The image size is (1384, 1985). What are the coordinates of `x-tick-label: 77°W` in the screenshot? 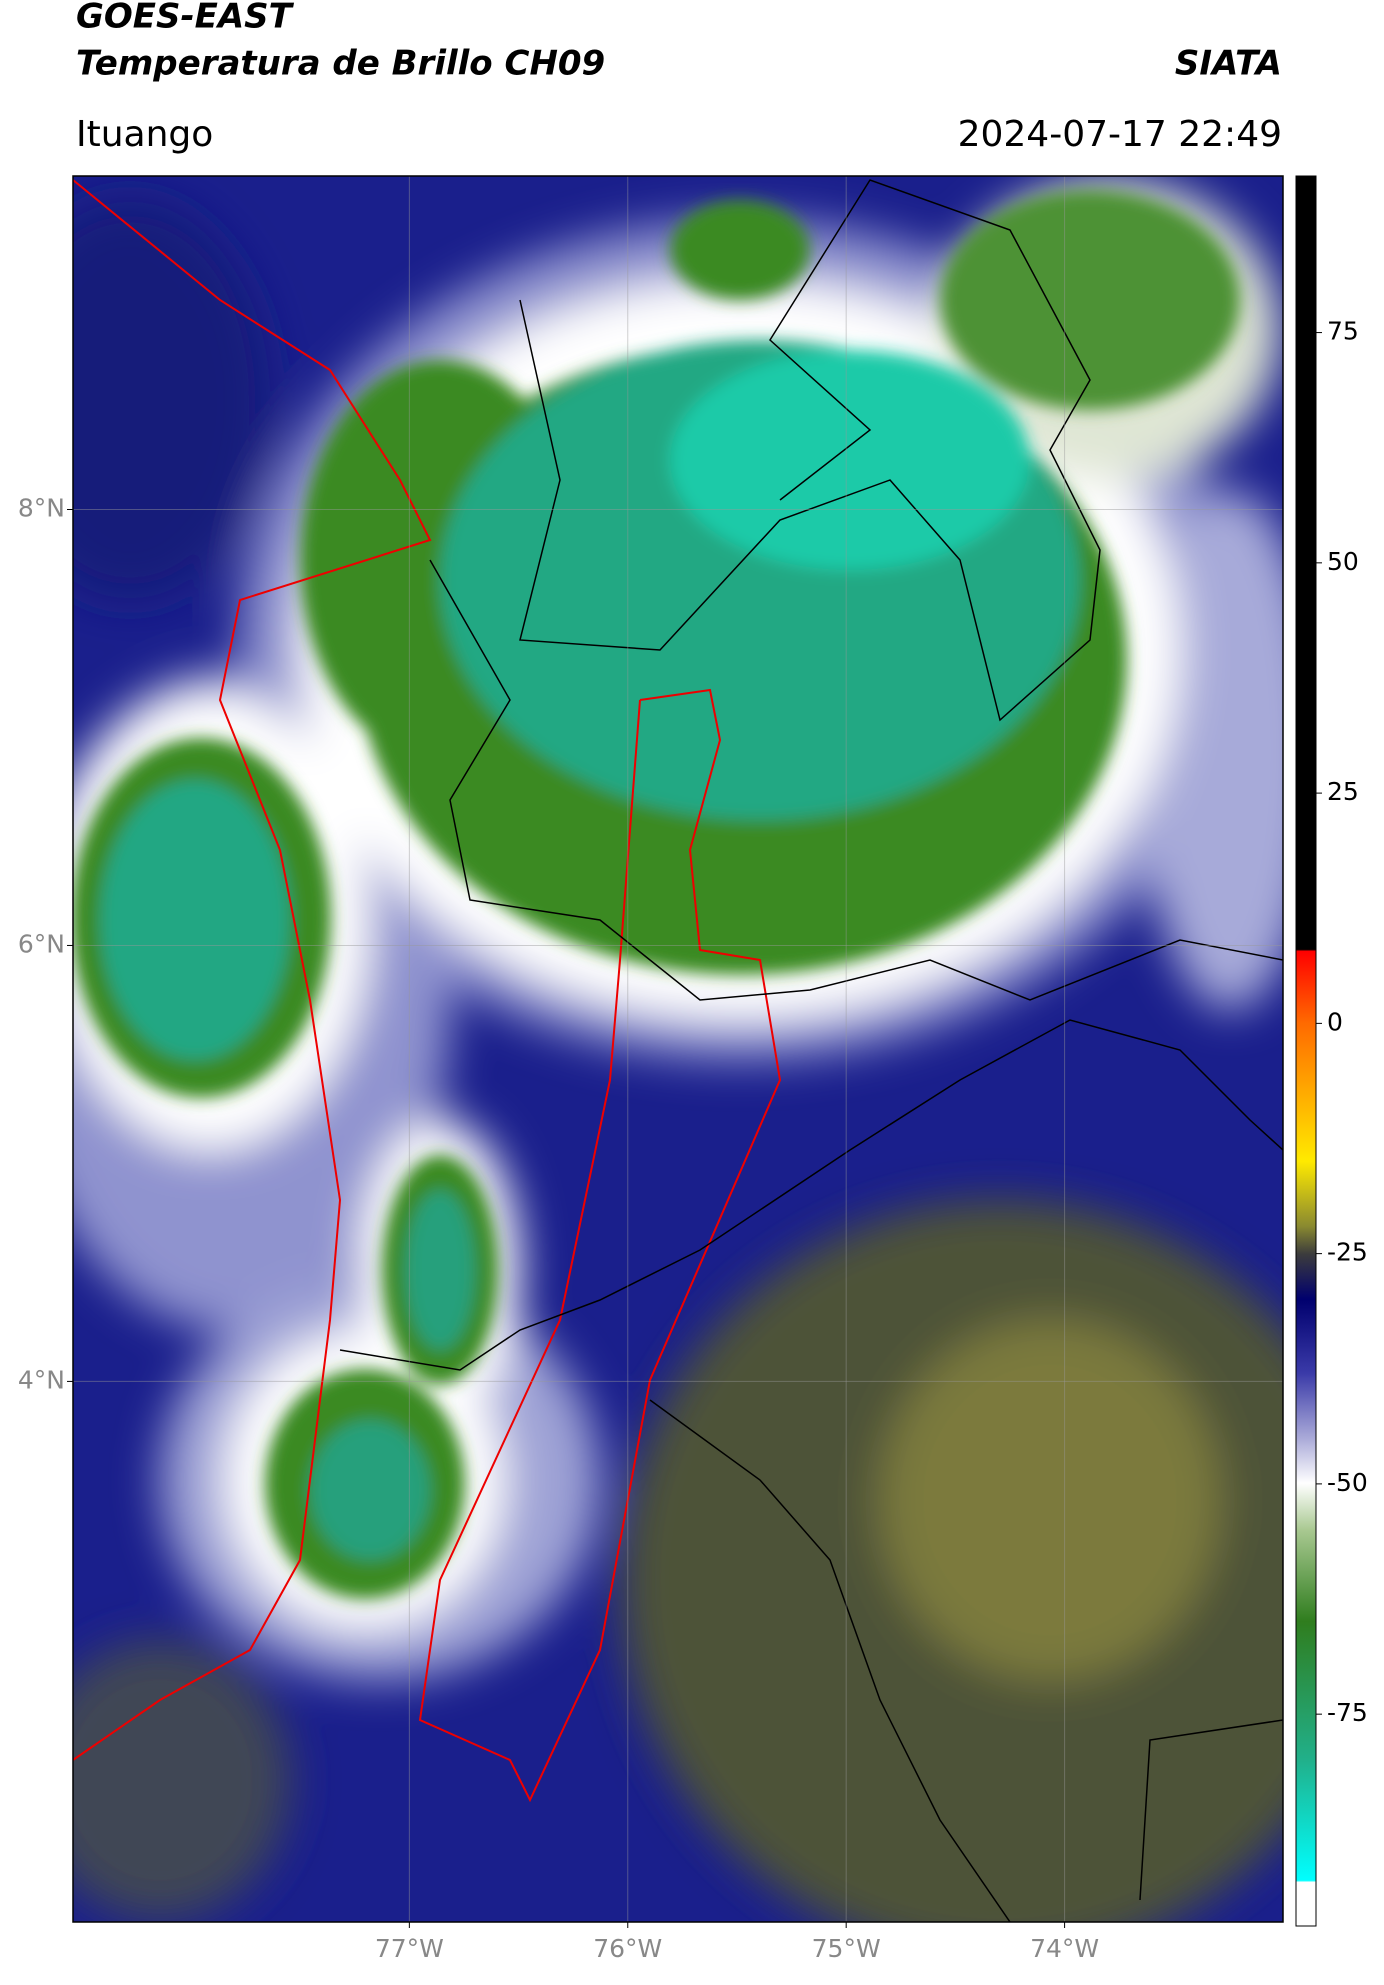 It's located at (409, 1948).